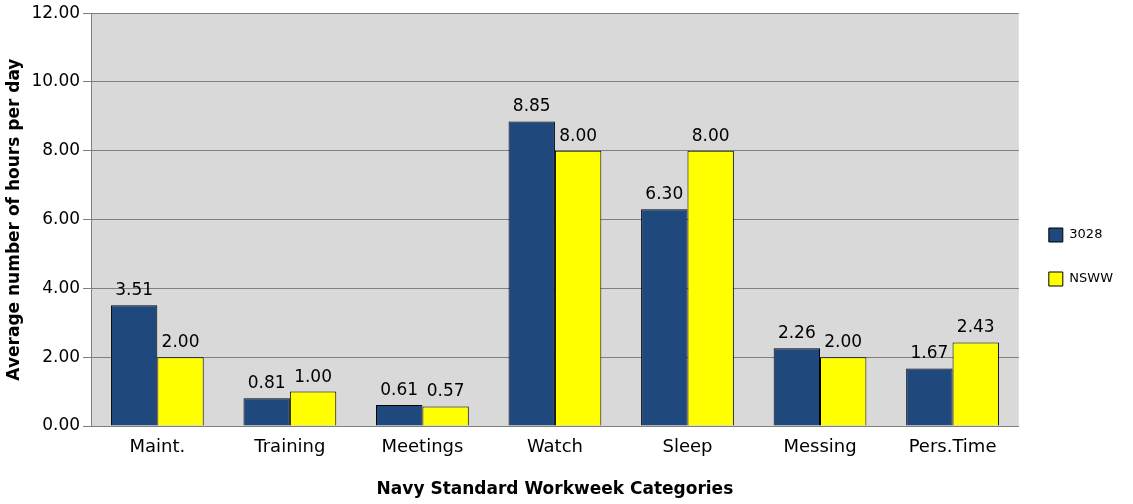 This screenshot has width=1133, height=504. I want to click on x-axis-title: Navy Standard Workweek Categories, so click(555, 488).